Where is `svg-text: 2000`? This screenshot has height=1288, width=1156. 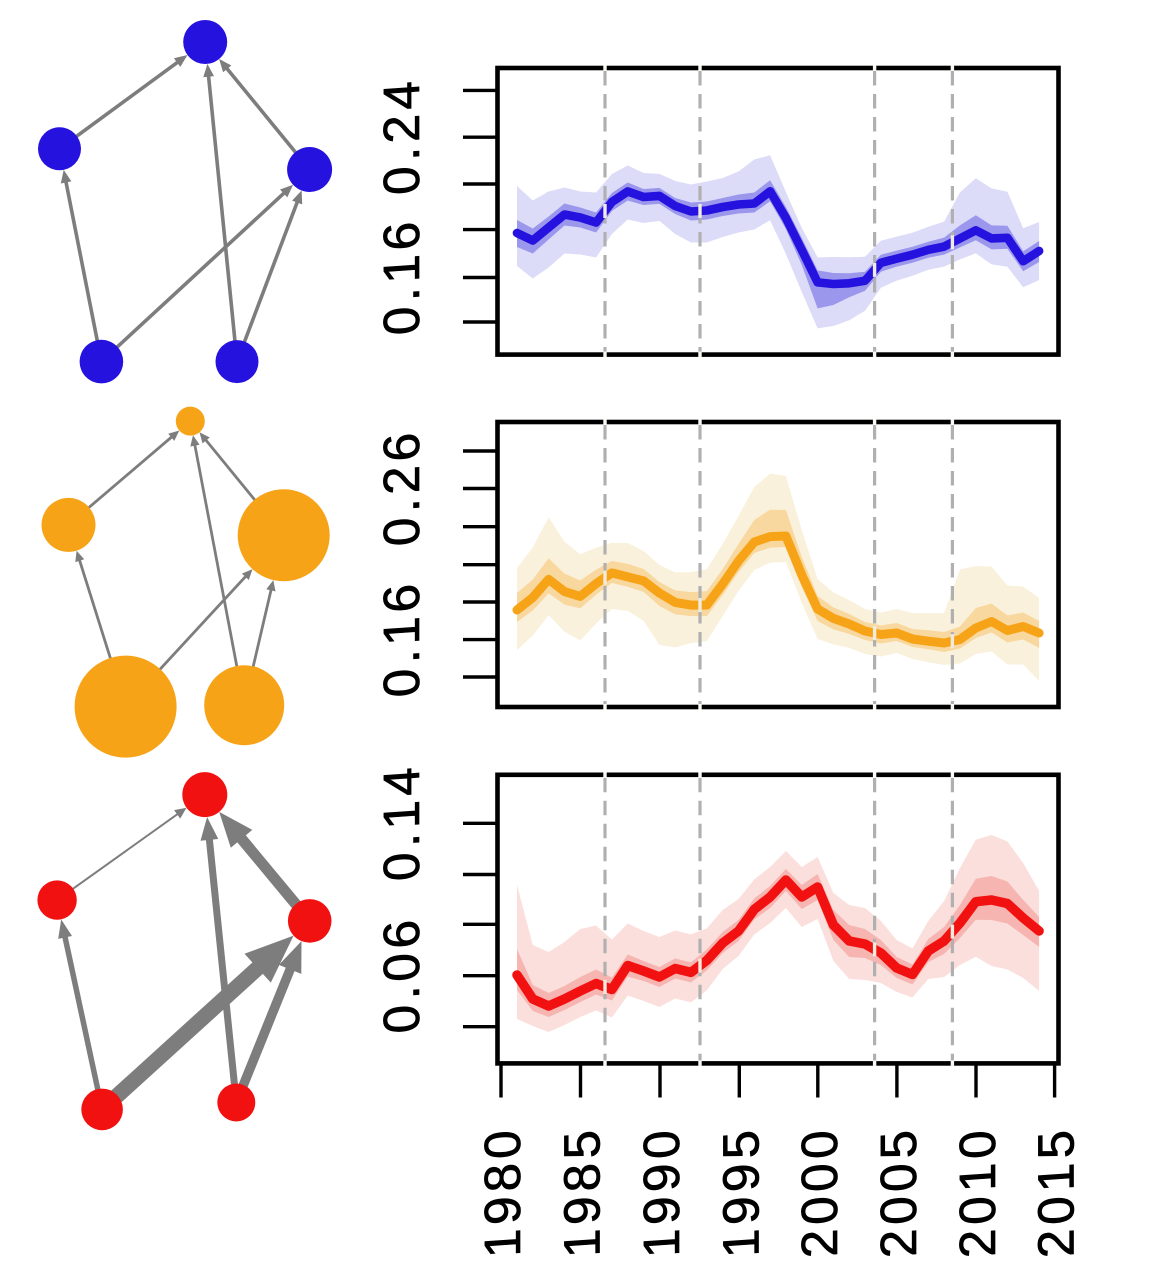 svg-text: 2000 is located at coordinates (819, 1192).